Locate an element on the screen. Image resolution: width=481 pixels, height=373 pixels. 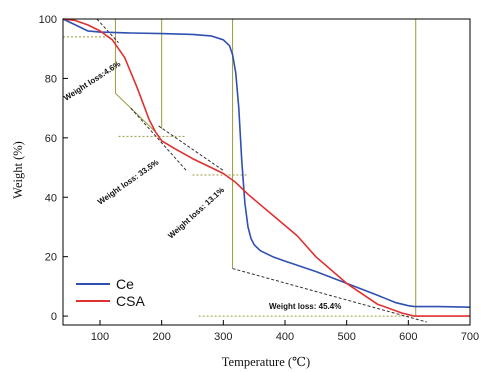
y-tick-label-0: 0 is located at coordinates (54, 317).